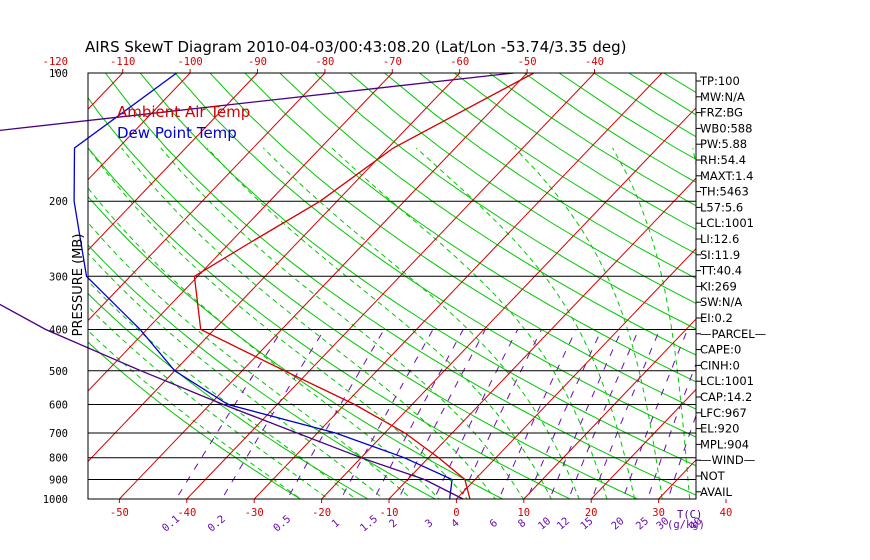  Describe the element at coordinates (716, 318) in the screenshot. I see `sounding-index: EI:0.2` at that location.